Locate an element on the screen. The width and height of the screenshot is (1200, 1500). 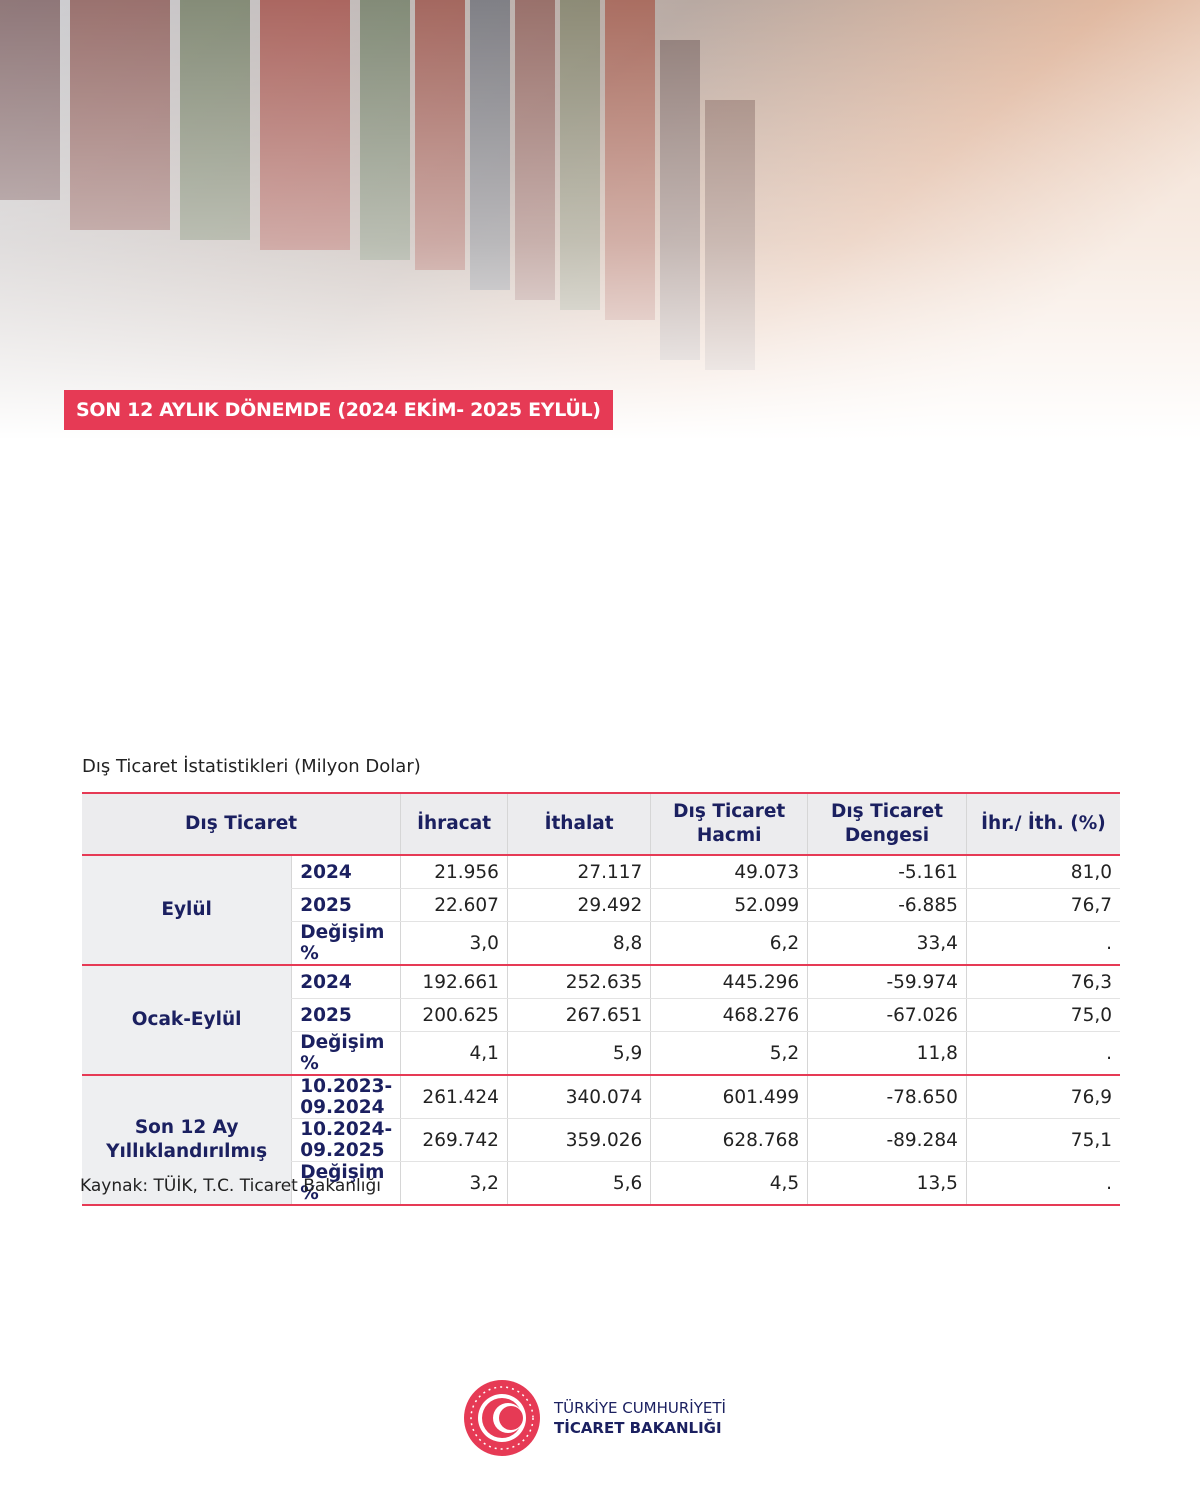
group-label: Eylül is located at coordinates (187, 910).